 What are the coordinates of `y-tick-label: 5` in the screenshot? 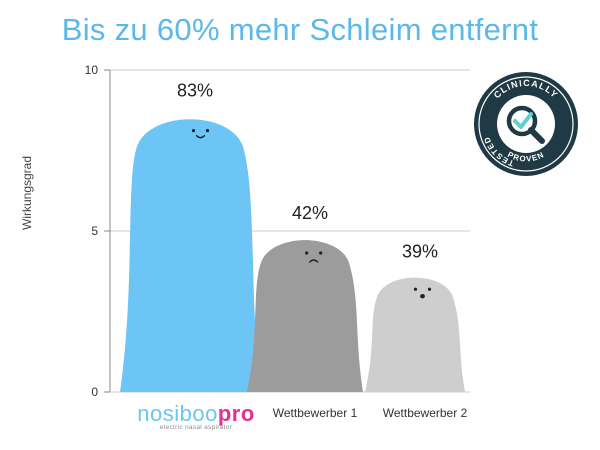 It's located at (94, 231).